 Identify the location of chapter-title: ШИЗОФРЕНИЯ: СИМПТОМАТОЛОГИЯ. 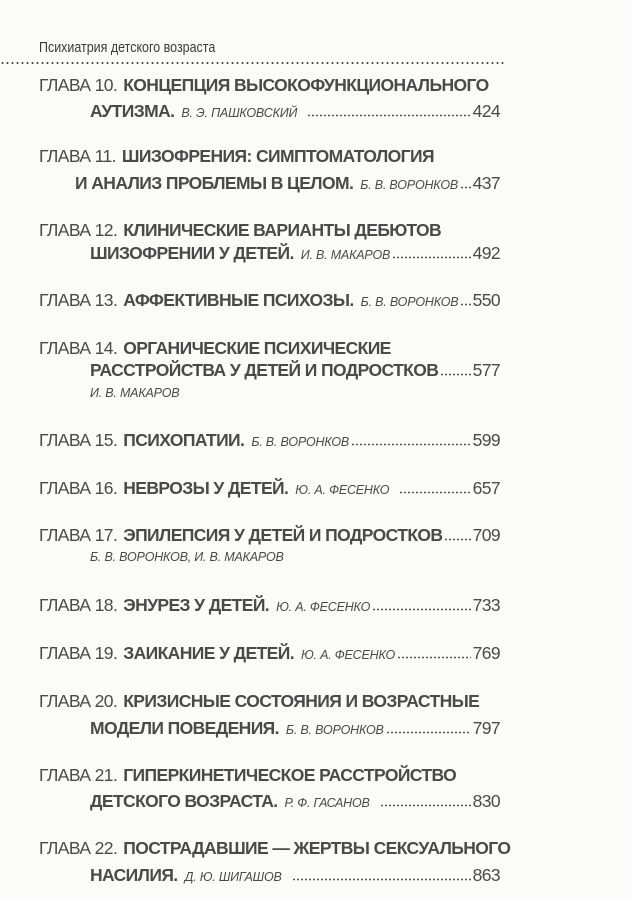
(278, 156).